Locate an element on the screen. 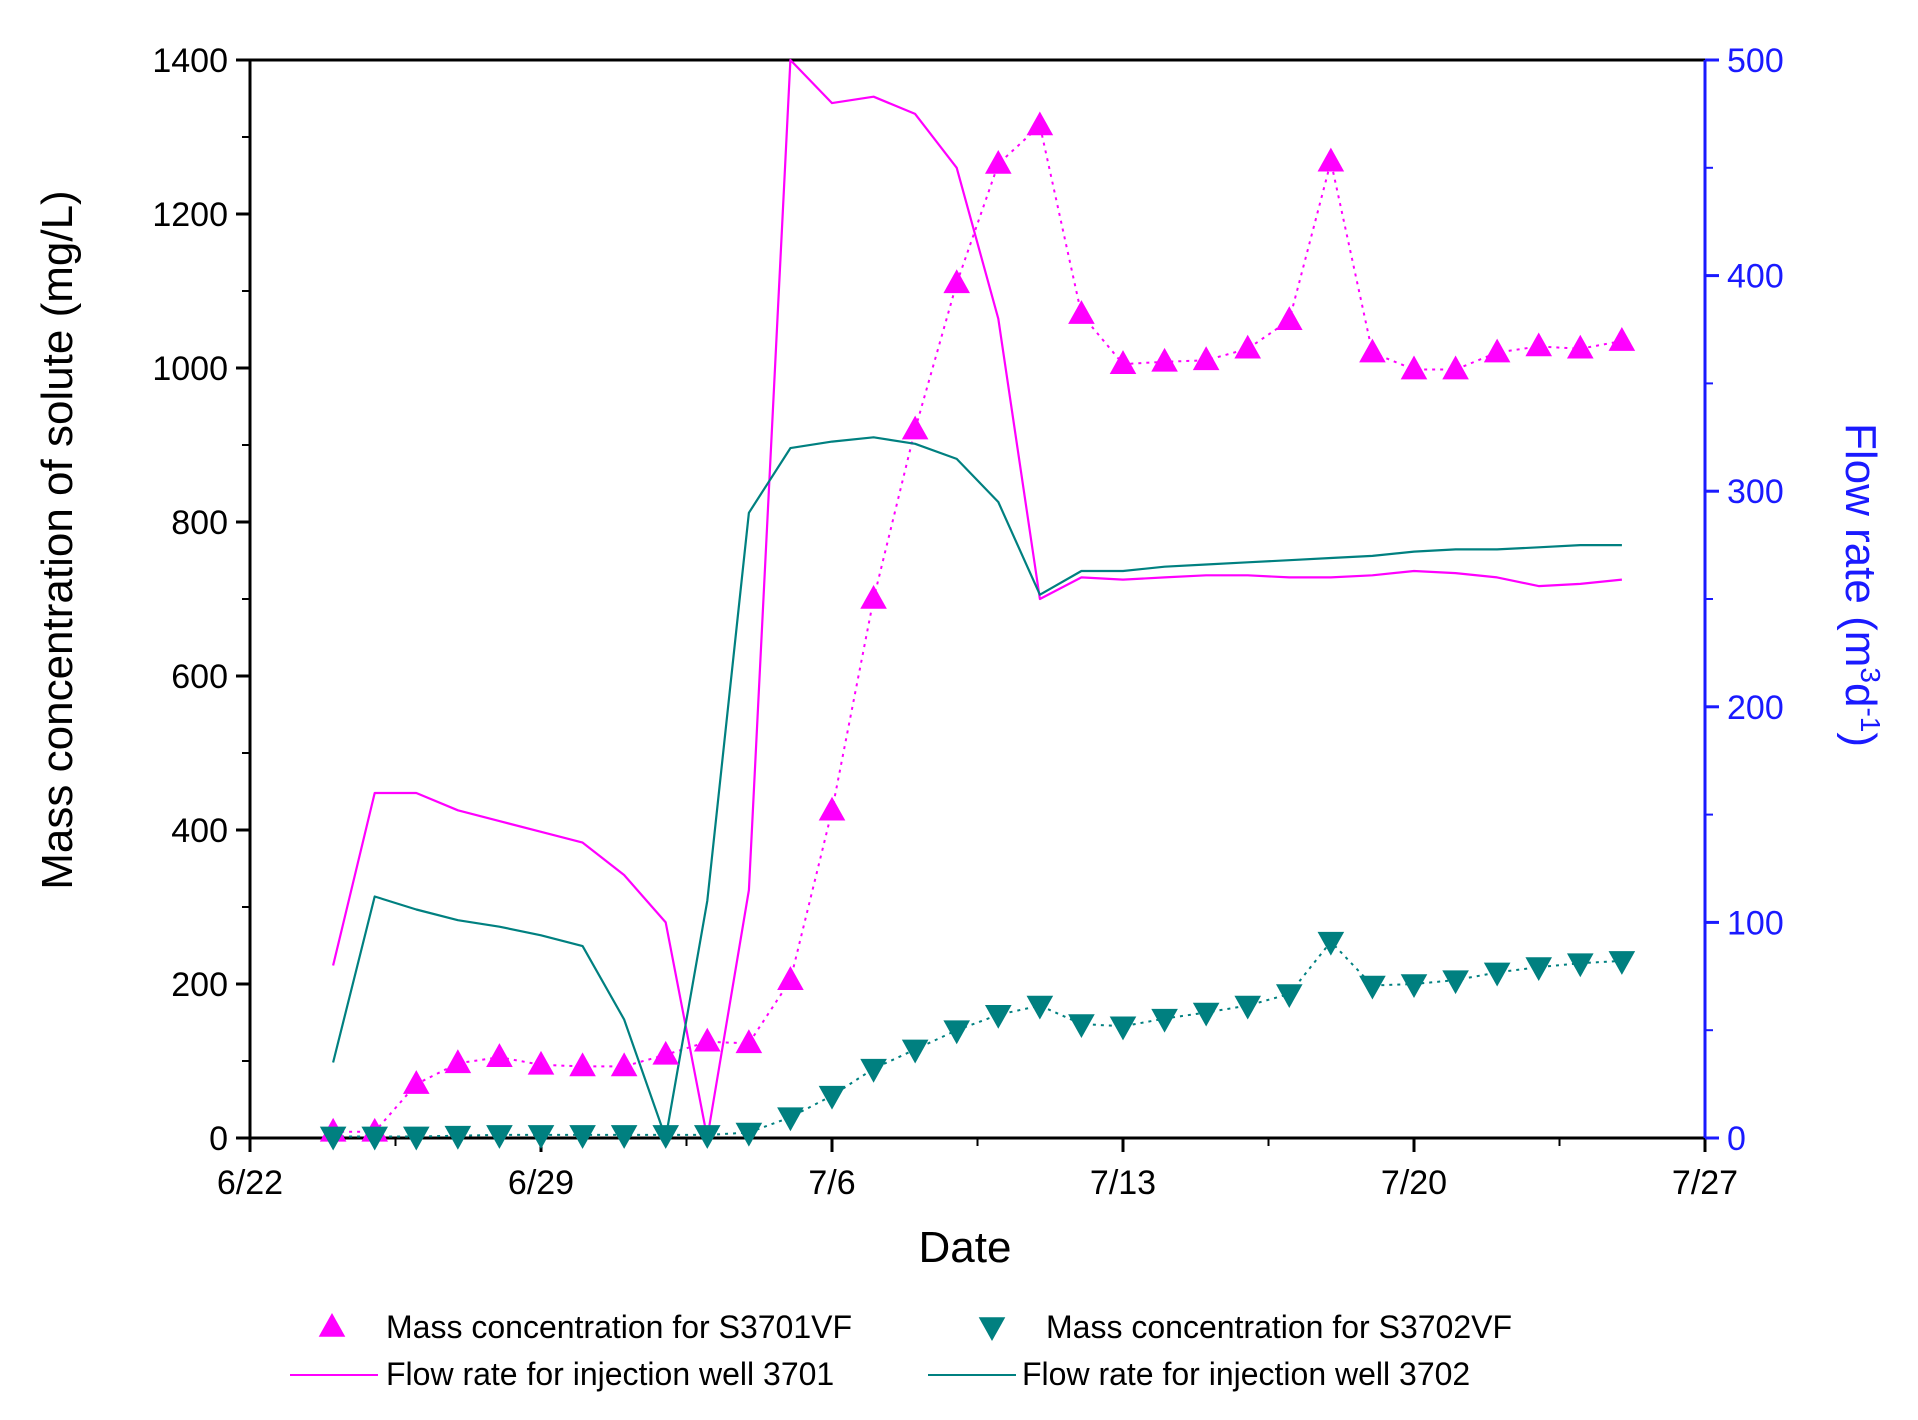  y-tick-label-right: 0 is located at coordinates (1736, 1139).